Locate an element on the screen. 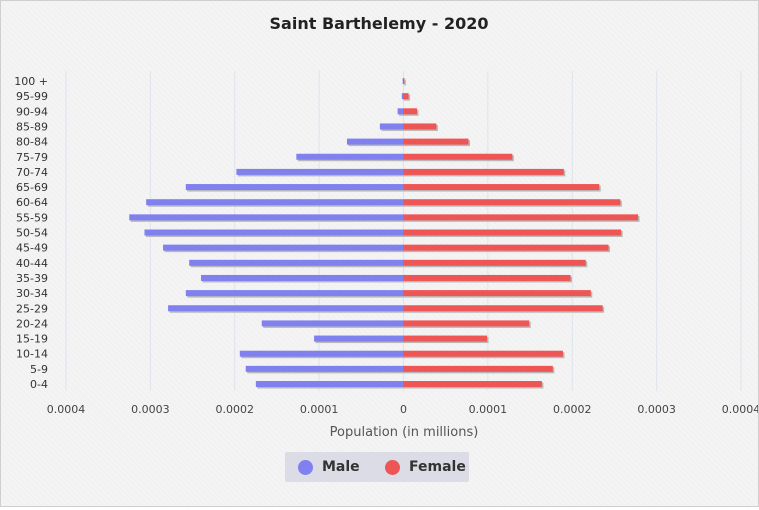 This screenshot has width=759, height=510. age-group-label: 85-89 is located at coordinates (32, 126).